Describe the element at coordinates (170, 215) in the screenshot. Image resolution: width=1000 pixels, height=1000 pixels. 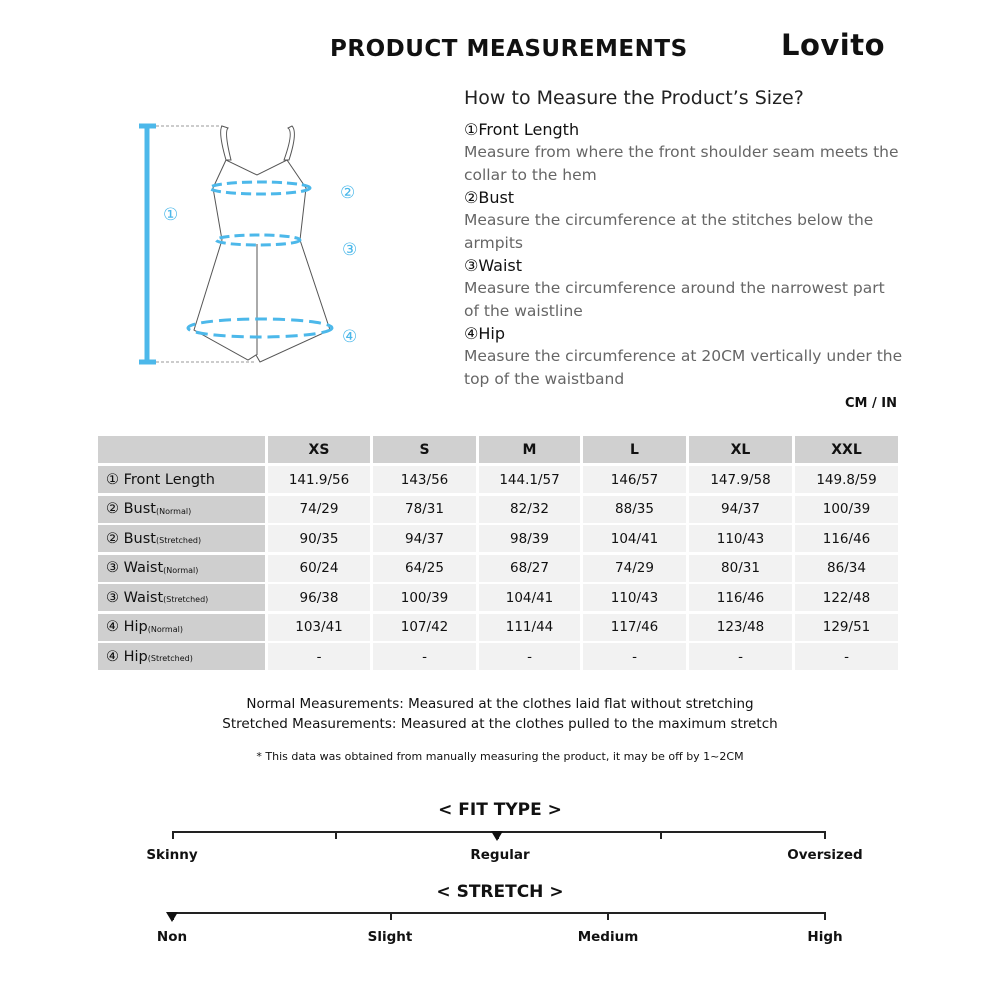
I see `label-front-length: ①` at that location.